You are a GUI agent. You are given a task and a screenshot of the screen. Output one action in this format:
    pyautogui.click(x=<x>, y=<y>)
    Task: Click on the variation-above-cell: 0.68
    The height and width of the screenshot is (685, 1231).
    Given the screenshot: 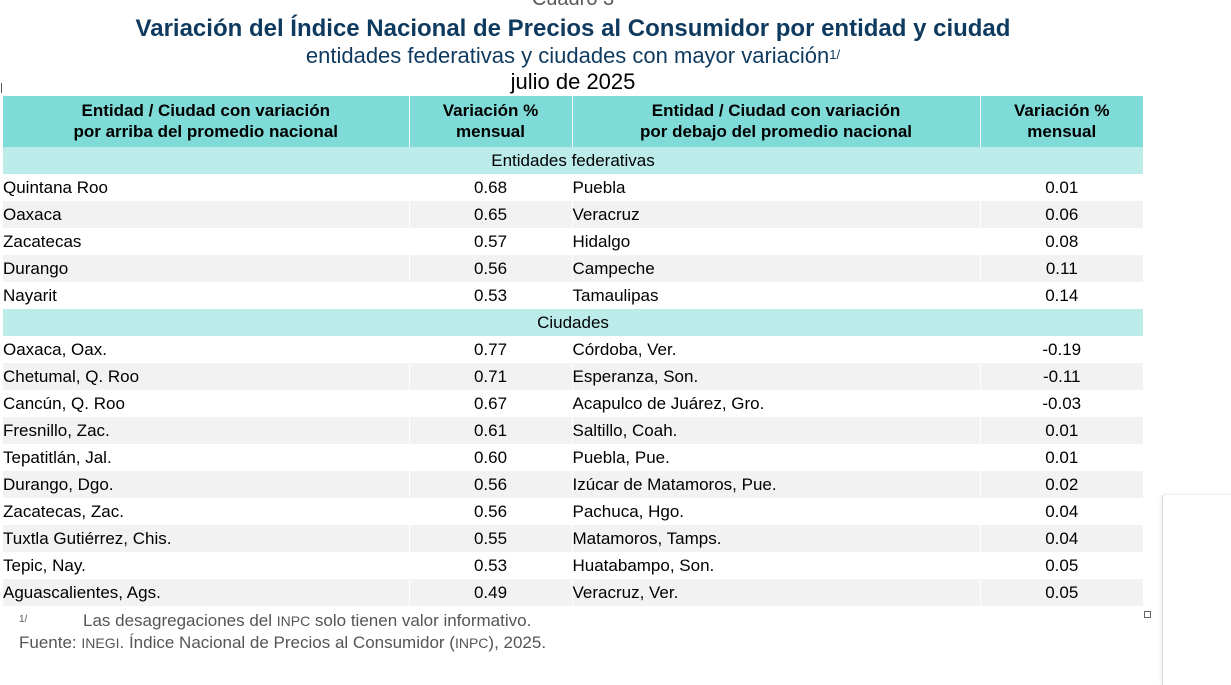 What is the action you would take?
    pyautogui.click(x=491, y=187)
    